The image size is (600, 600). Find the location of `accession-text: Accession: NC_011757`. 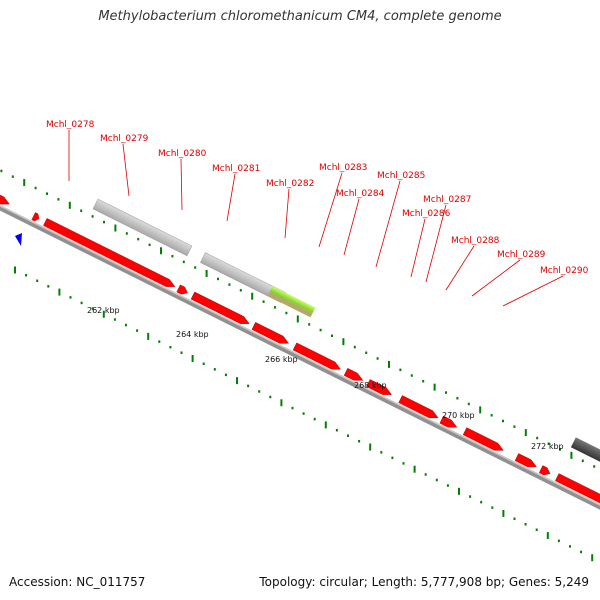

accession-text: Accession: NC_011757 is located at coordinates (77, 582).